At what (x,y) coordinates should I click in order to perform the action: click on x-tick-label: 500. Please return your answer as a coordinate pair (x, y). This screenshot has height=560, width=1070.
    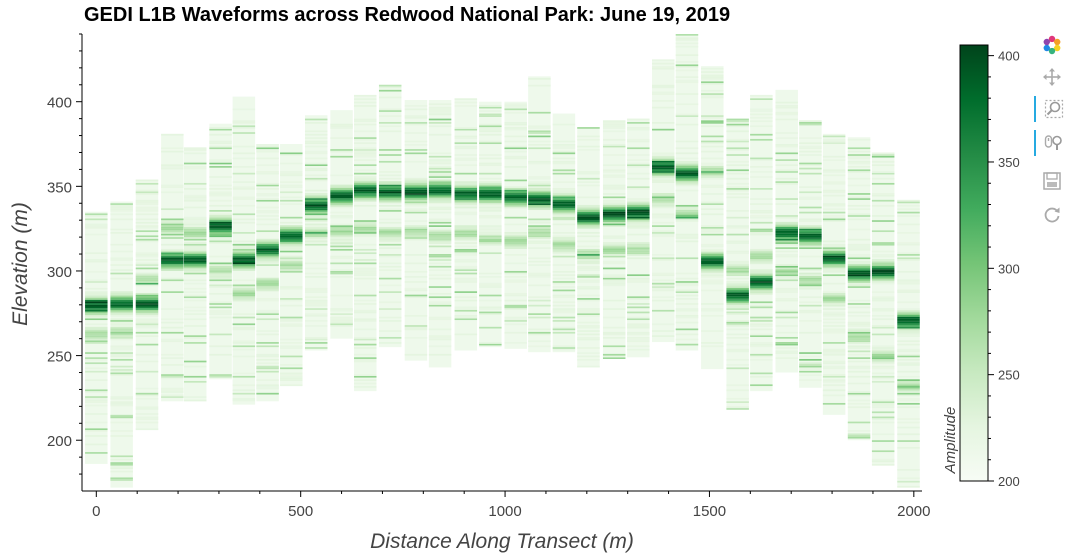
    Looking at the image, I should click on (300, 511).